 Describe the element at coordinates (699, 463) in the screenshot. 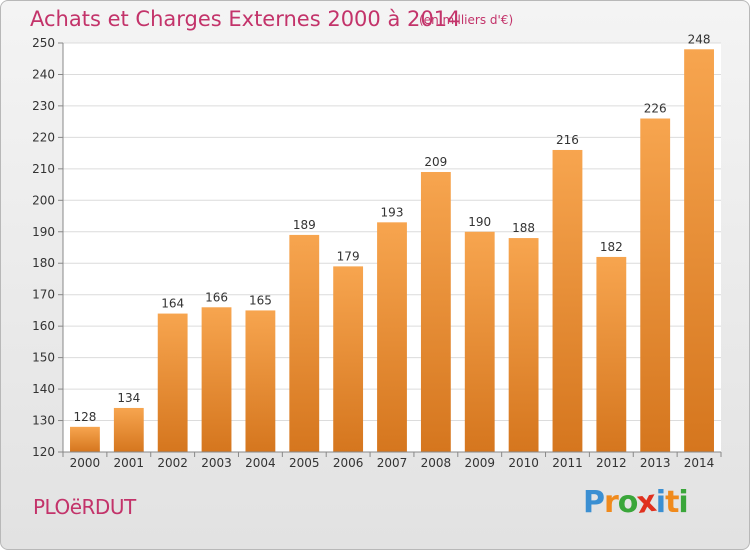

I see `x-tick-label: 2014` at that location.